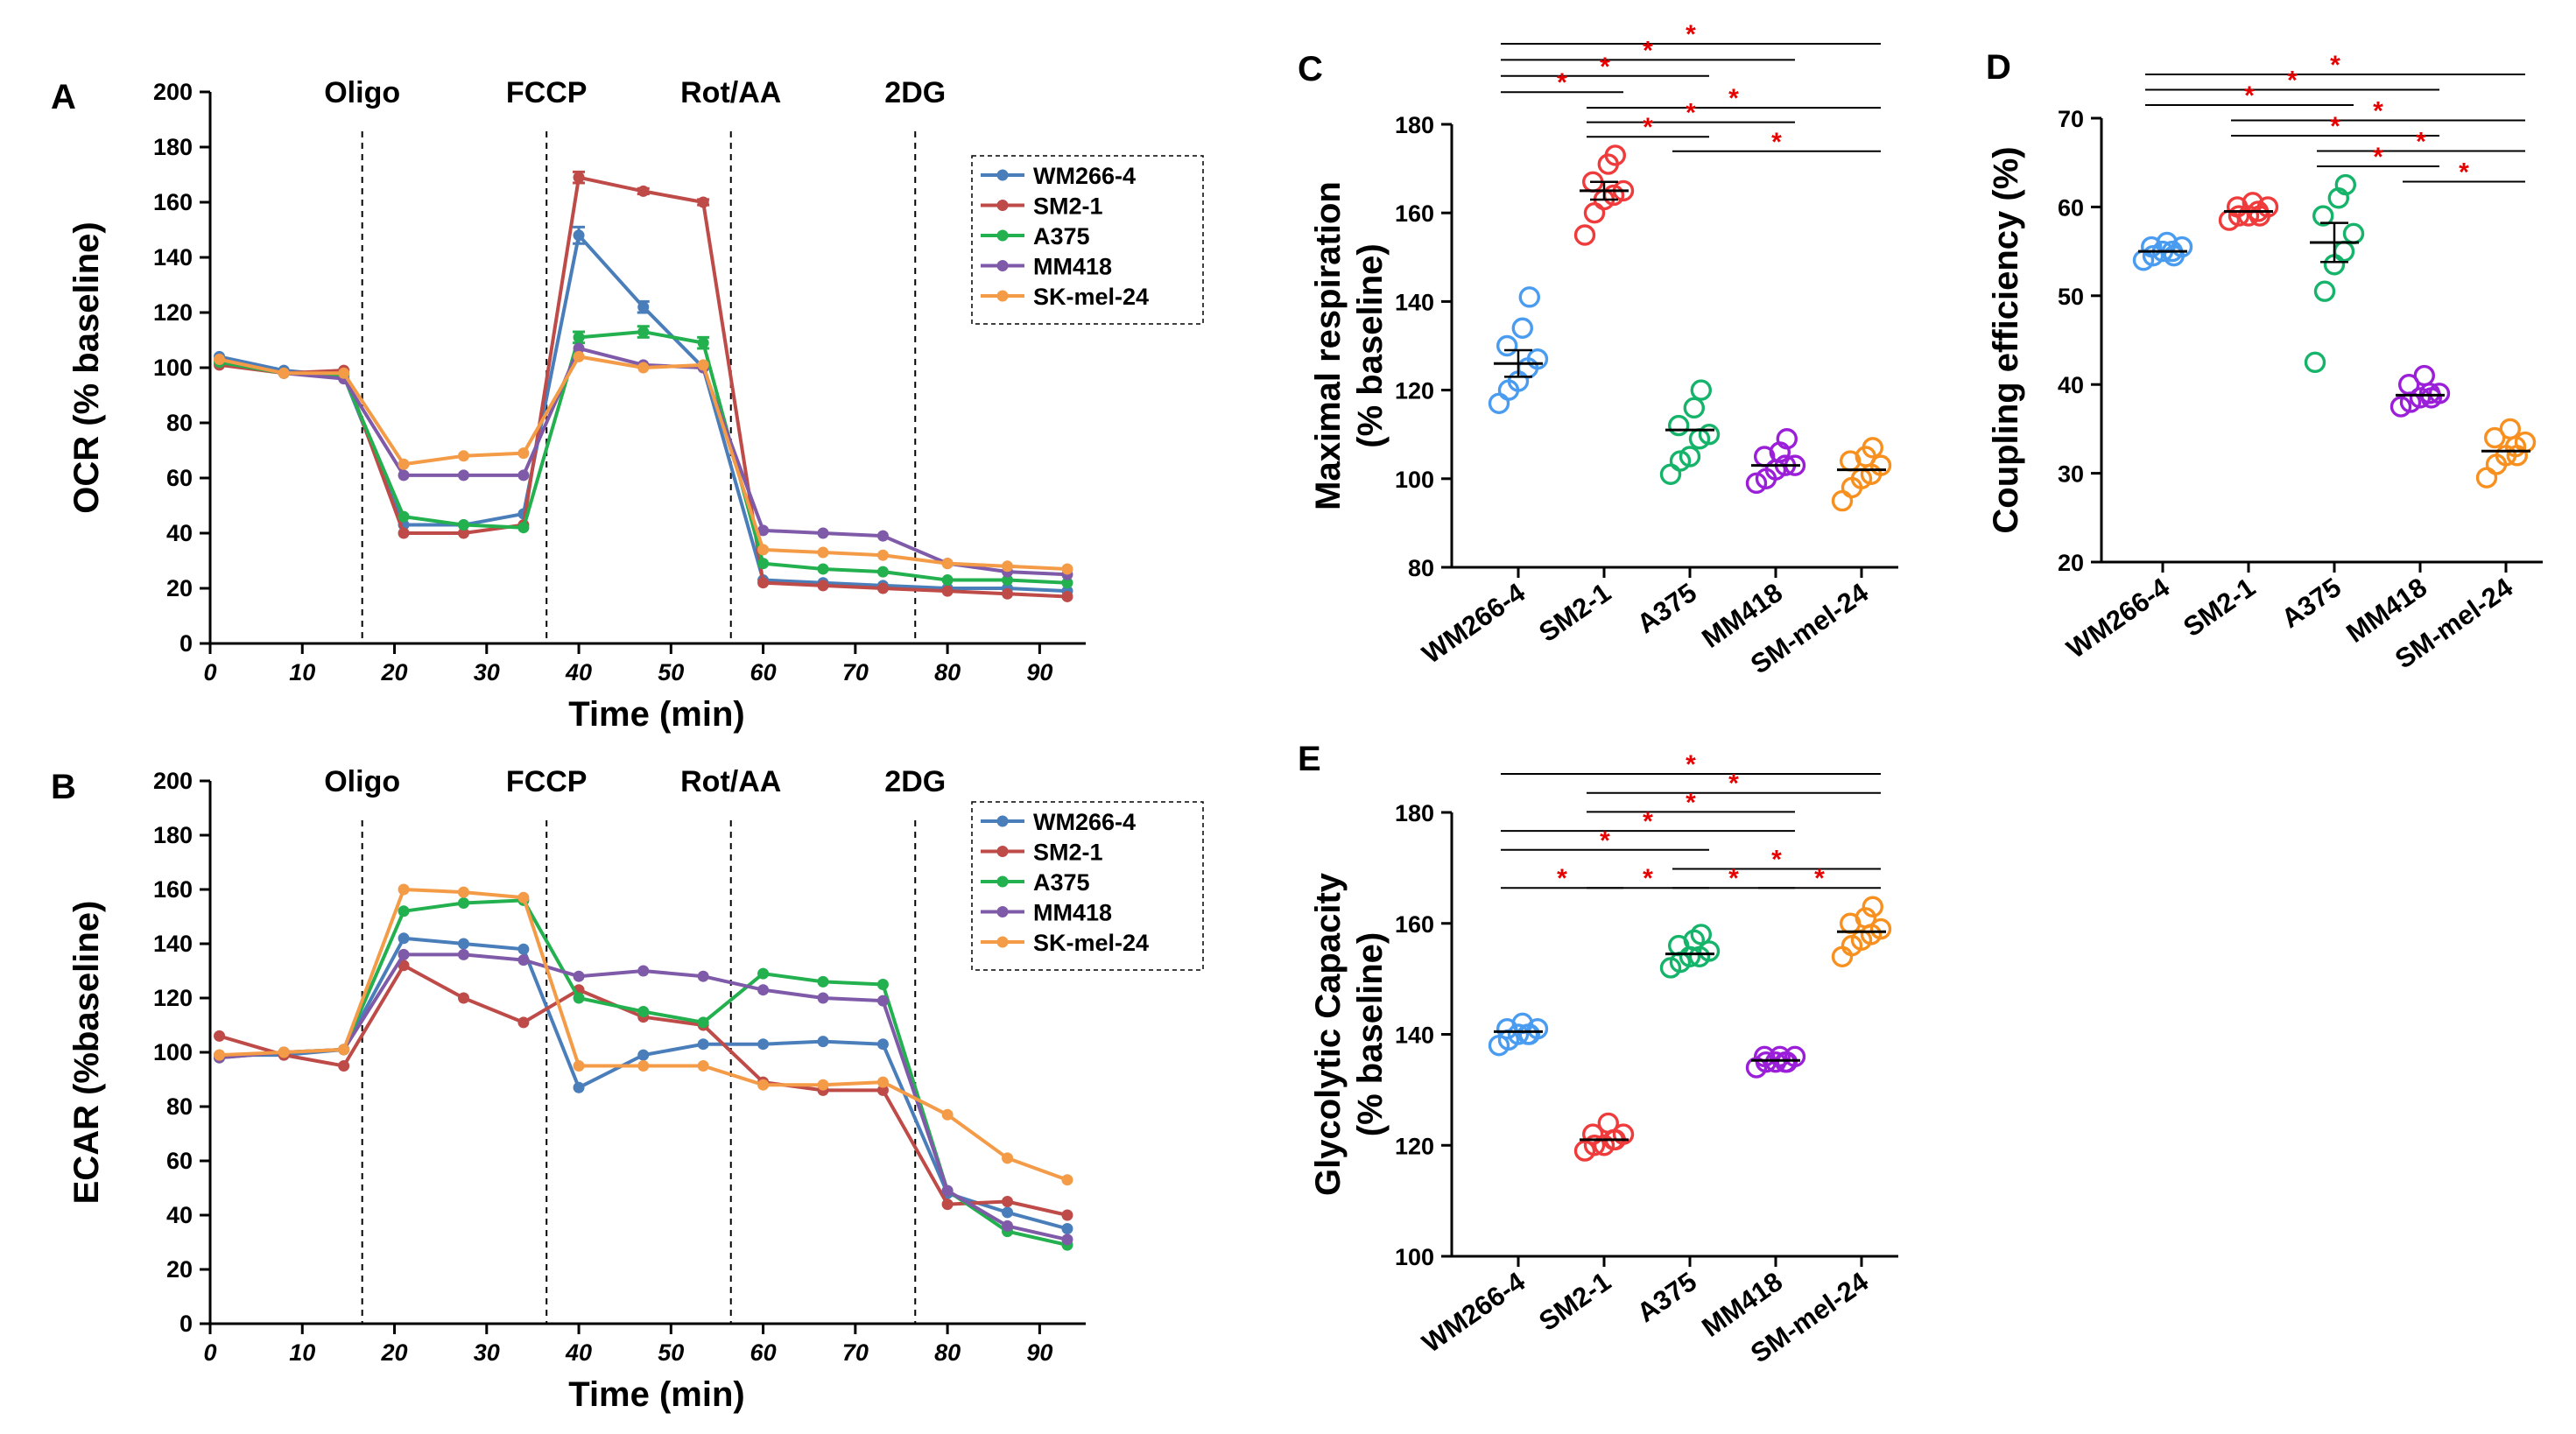 The image size is (2576, 1434). Describe the element at coordinates (1091, 297) in the screenshot. I see `legend-label: SK-mel-24` at that location.